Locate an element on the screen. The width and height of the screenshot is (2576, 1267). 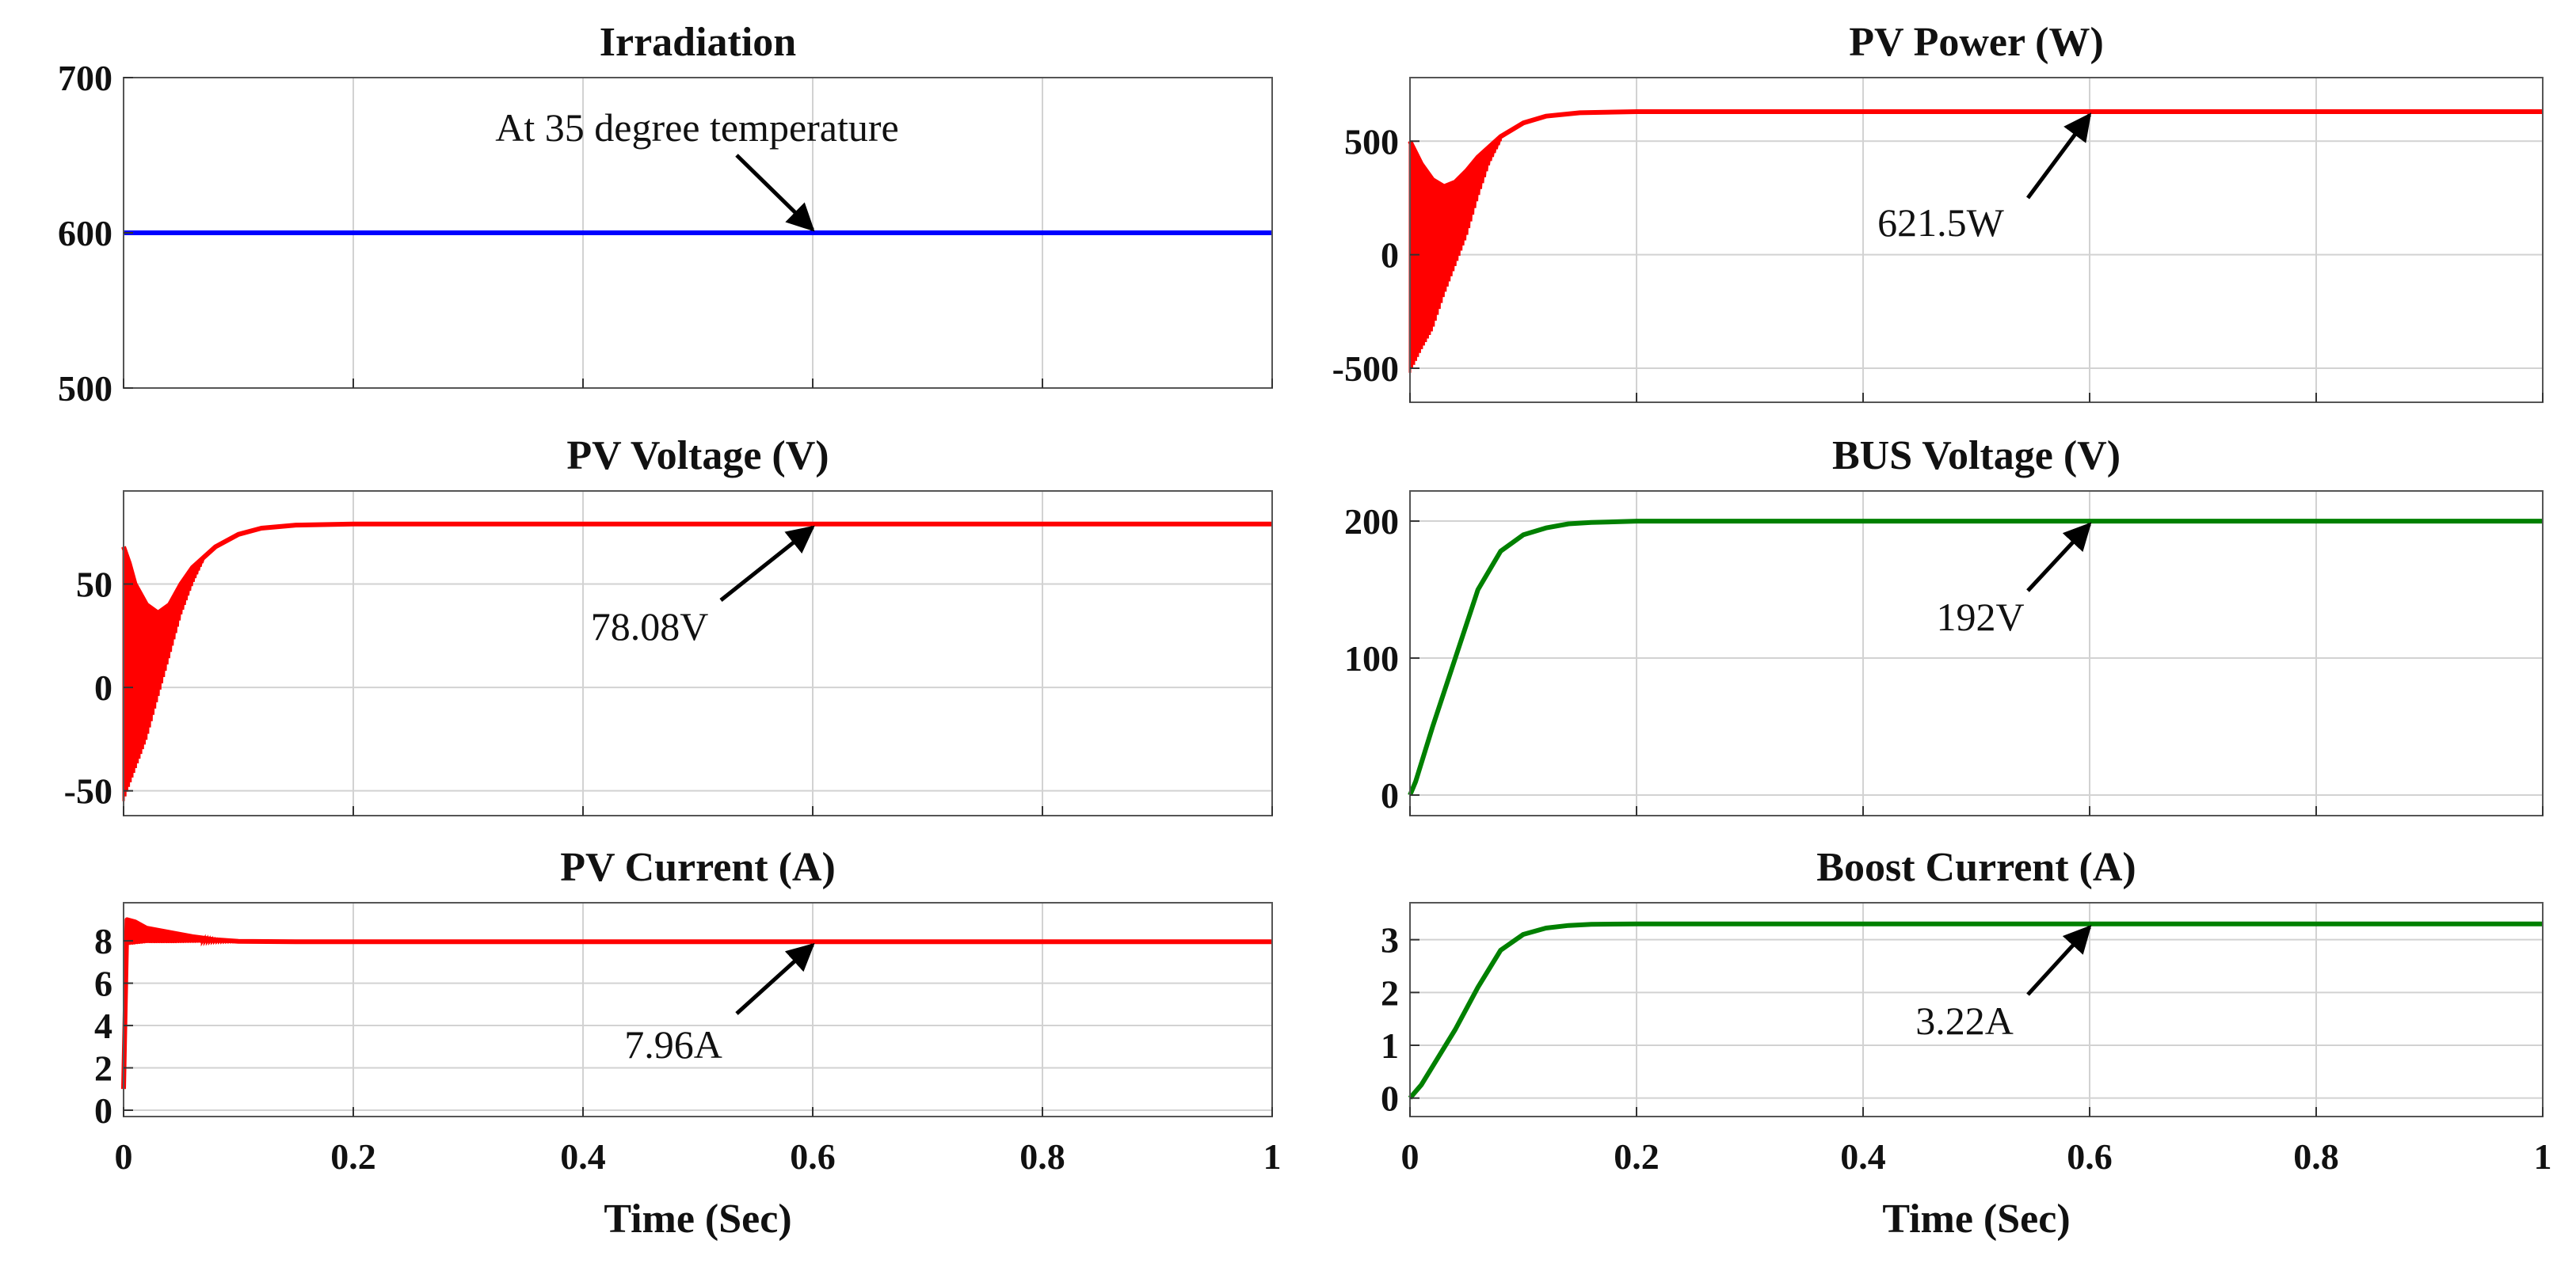
annotation-label: 3.22A is located at coordinates (1964, 1021).